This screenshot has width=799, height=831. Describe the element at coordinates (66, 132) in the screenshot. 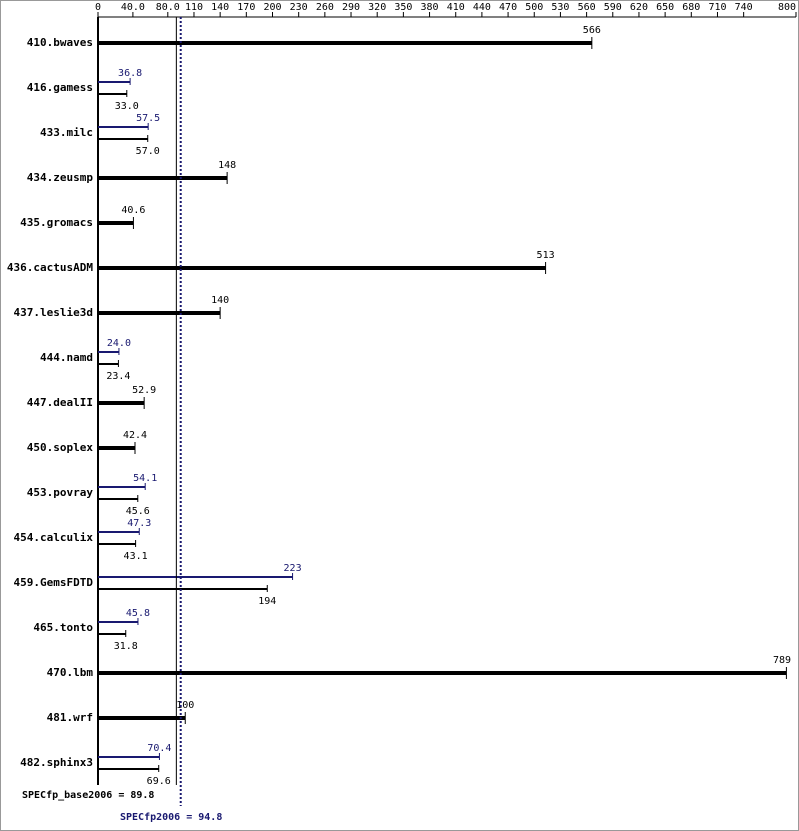

I see `category-label: 433.milc` at that location.